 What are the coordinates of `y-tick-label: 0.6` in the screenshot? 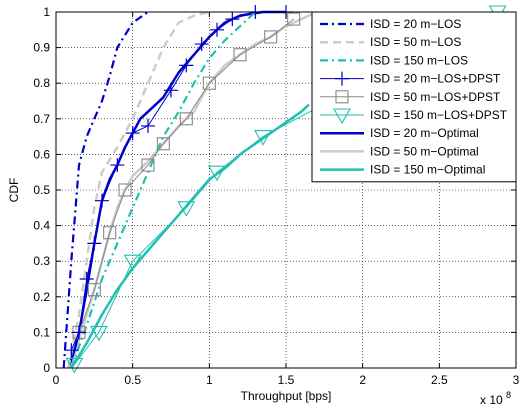 It's located at (41, 154).